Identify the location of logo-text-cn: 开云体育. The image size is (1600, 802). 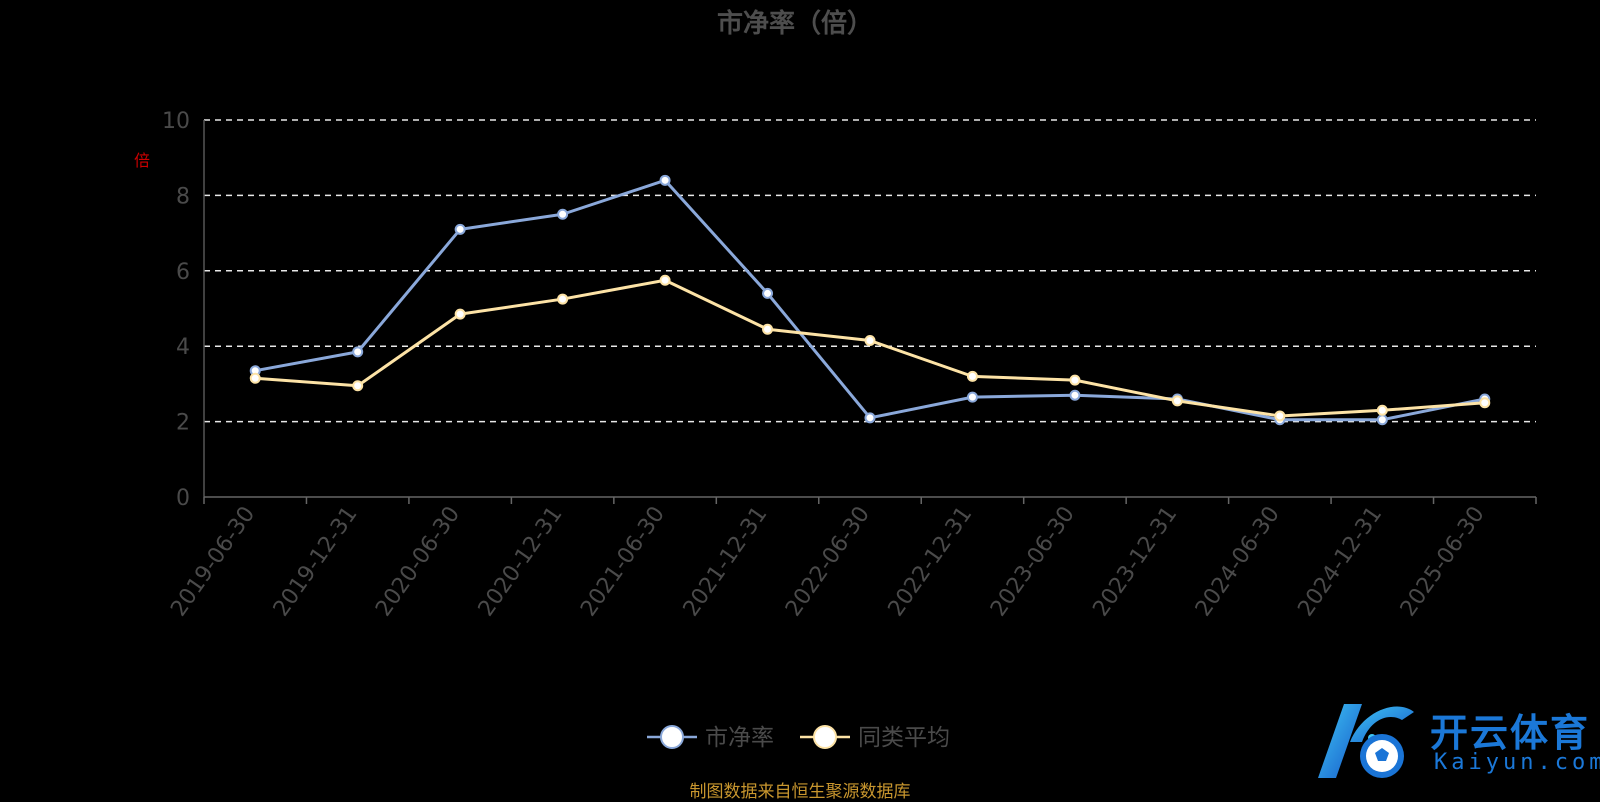
(1510, 733).